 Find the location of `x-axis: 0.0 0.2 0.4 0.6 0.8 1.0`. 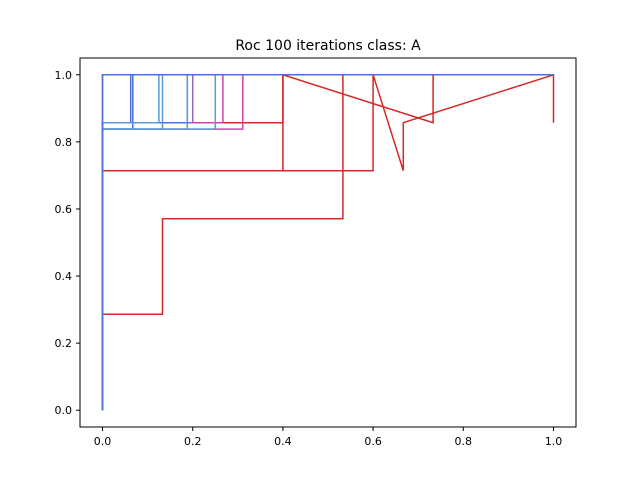

x-axis: 0.0 0.2 0.4 0.6 0.8 1.0 is located at coordinates (328, 437).